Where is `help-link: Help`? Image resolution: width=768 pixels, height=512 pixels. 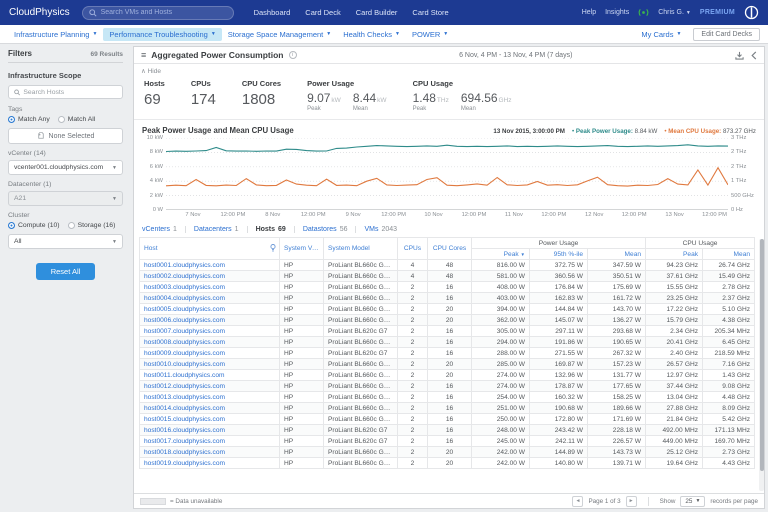
help-link: Help is located at coordinates (589, 12).